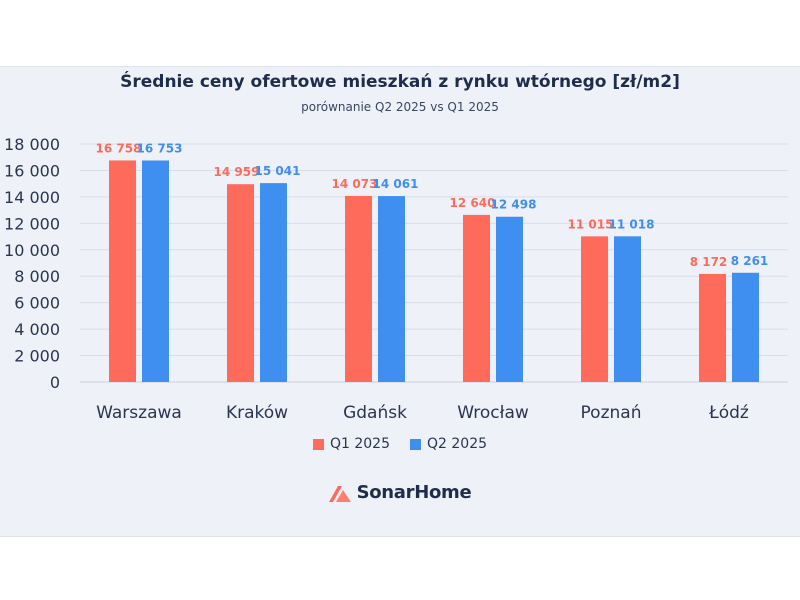 The width and height of the screenshot is (800, 600). I want to click on brand-logo: SonarHome, so click(400, 492).